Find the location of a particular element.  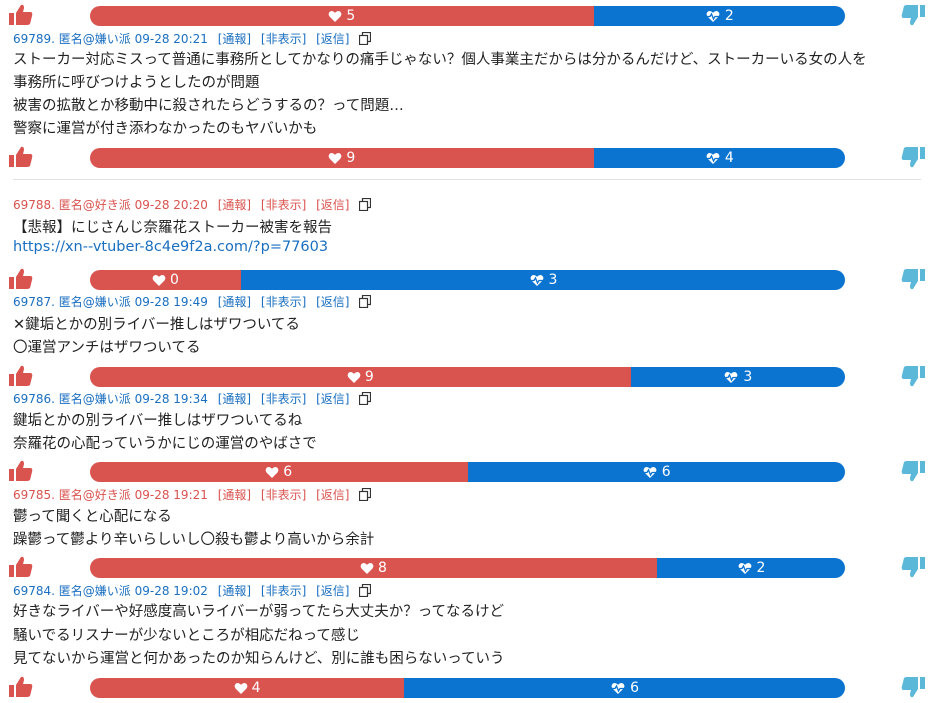

like-segment: 0 is located at coordinates (165, 280).